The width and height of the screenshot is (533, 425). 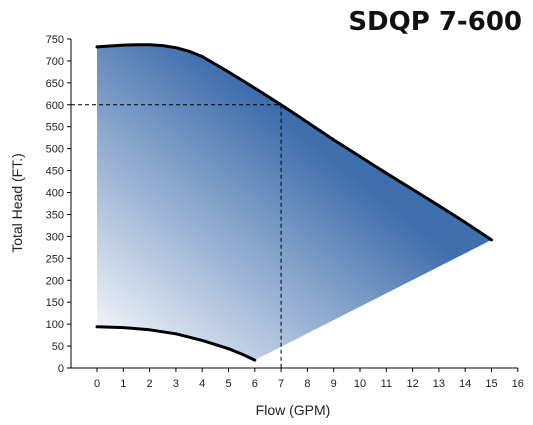 What do you see at coordinates (491, 384) in the screenshot?
I see `x-tick-label: 15` at bounding box center [491, 384].